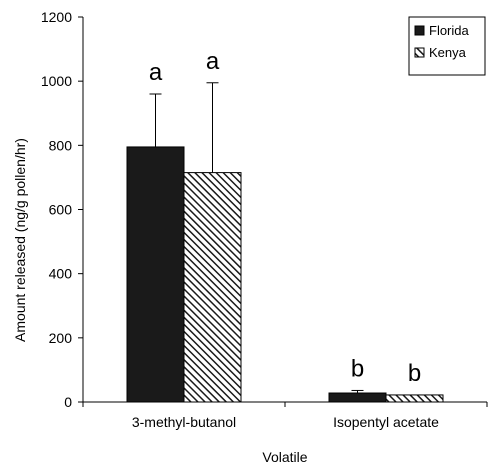  I want to click on legend-label: Kenya, so click(448, 52).